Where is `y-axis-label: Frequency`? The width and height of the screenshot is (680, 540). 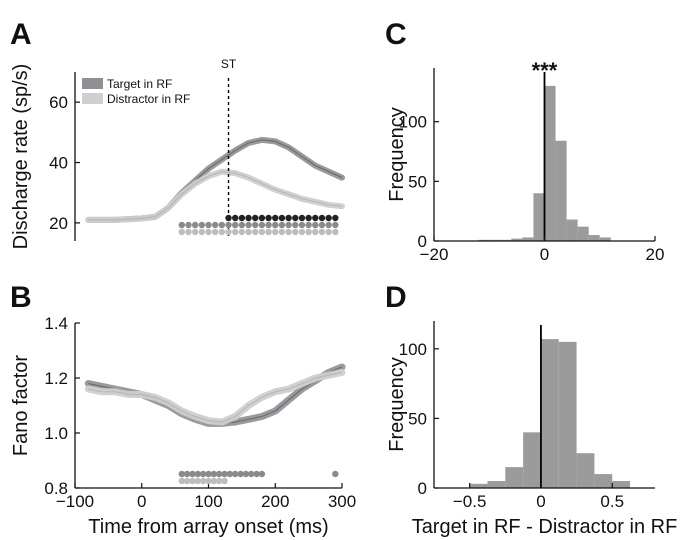 y-axis-label: Frequency is located at coordinates (397, 404).